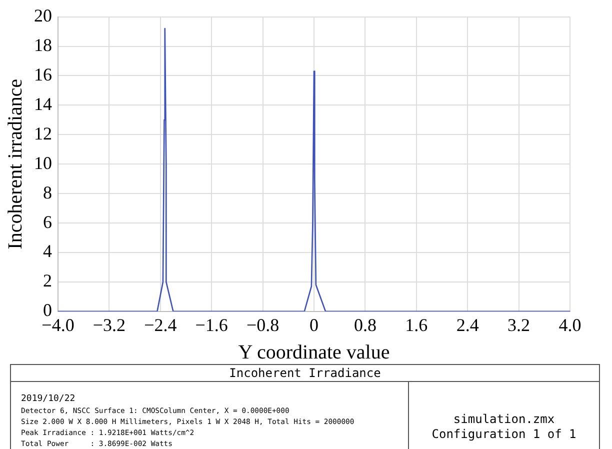 This screenshot has width=612, height=449. Describe the element at coordinates (47, 251) in the screenshot. I see `y-tick-label: 4` at that location.